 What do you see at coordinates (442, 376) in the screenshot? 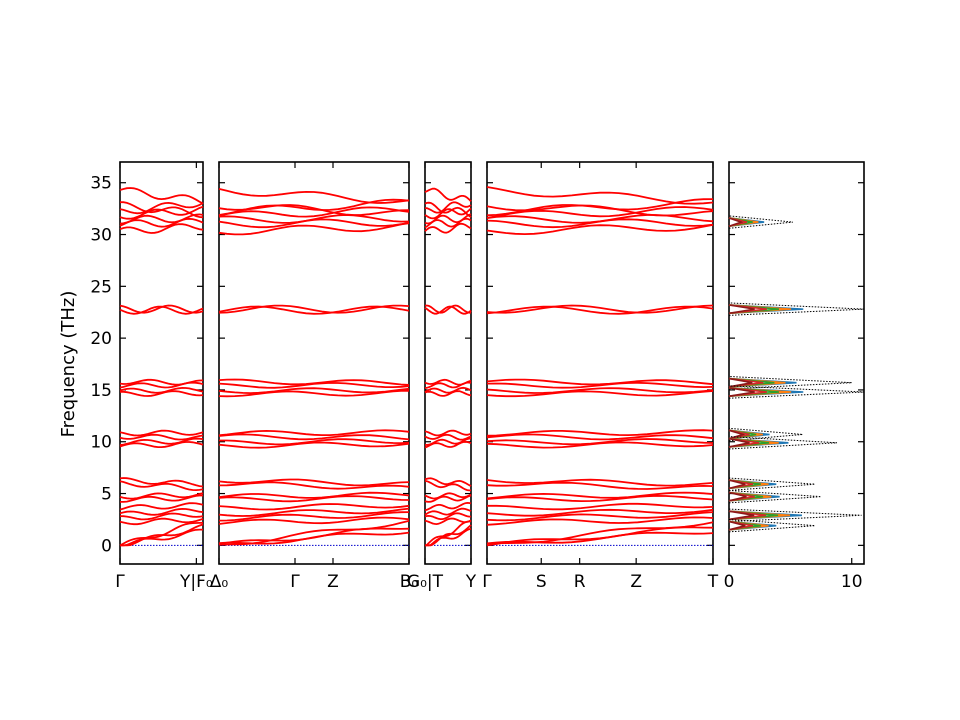
I see `panel-p3: G₀|T Y` at bounding box center [442, 376].